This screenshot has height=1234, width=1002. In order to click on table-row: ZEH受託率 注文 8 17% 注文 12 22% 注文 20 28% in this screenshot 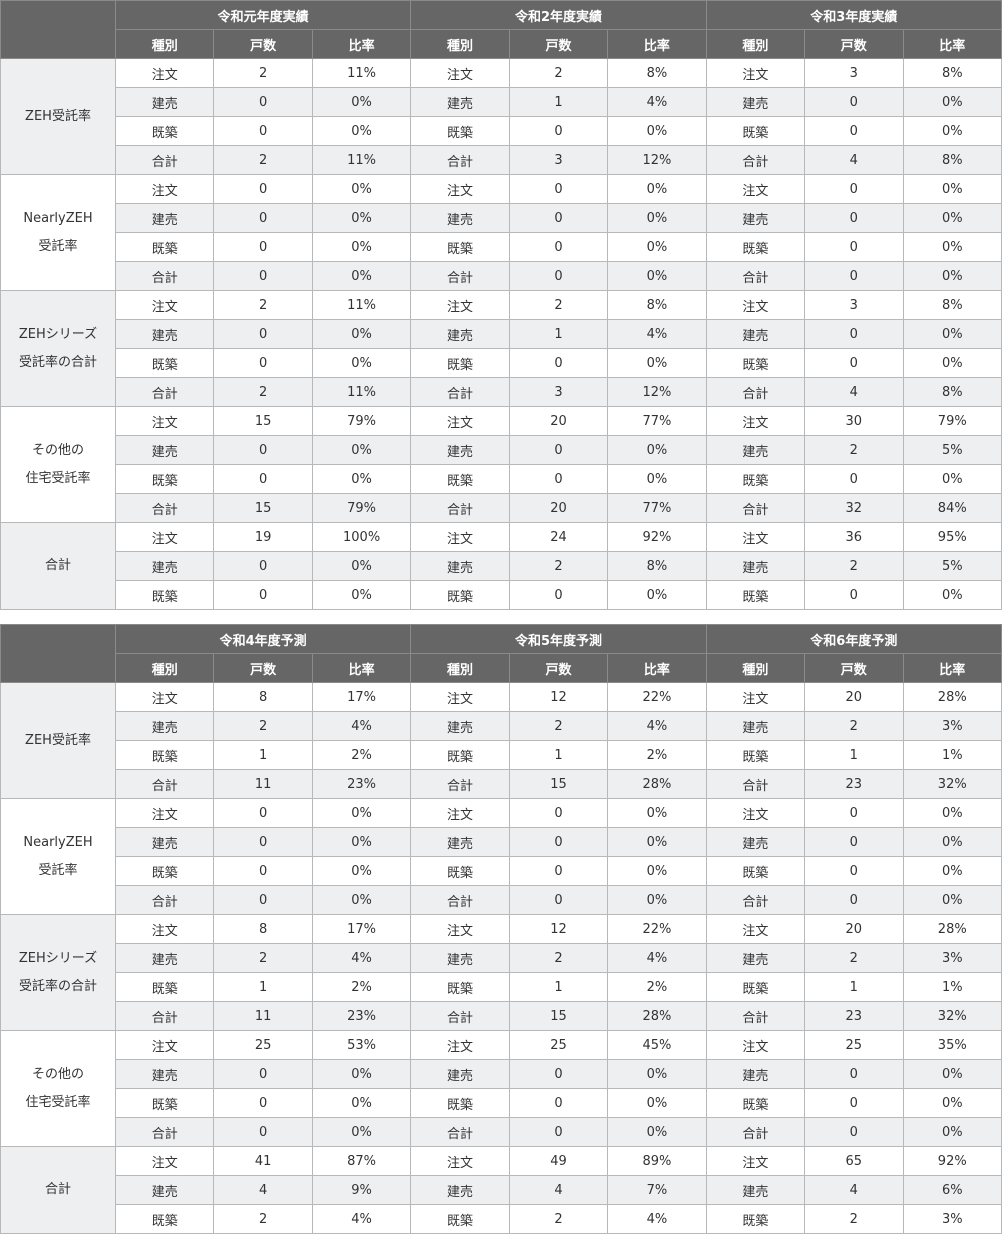, I will do `click(501, 740)`.